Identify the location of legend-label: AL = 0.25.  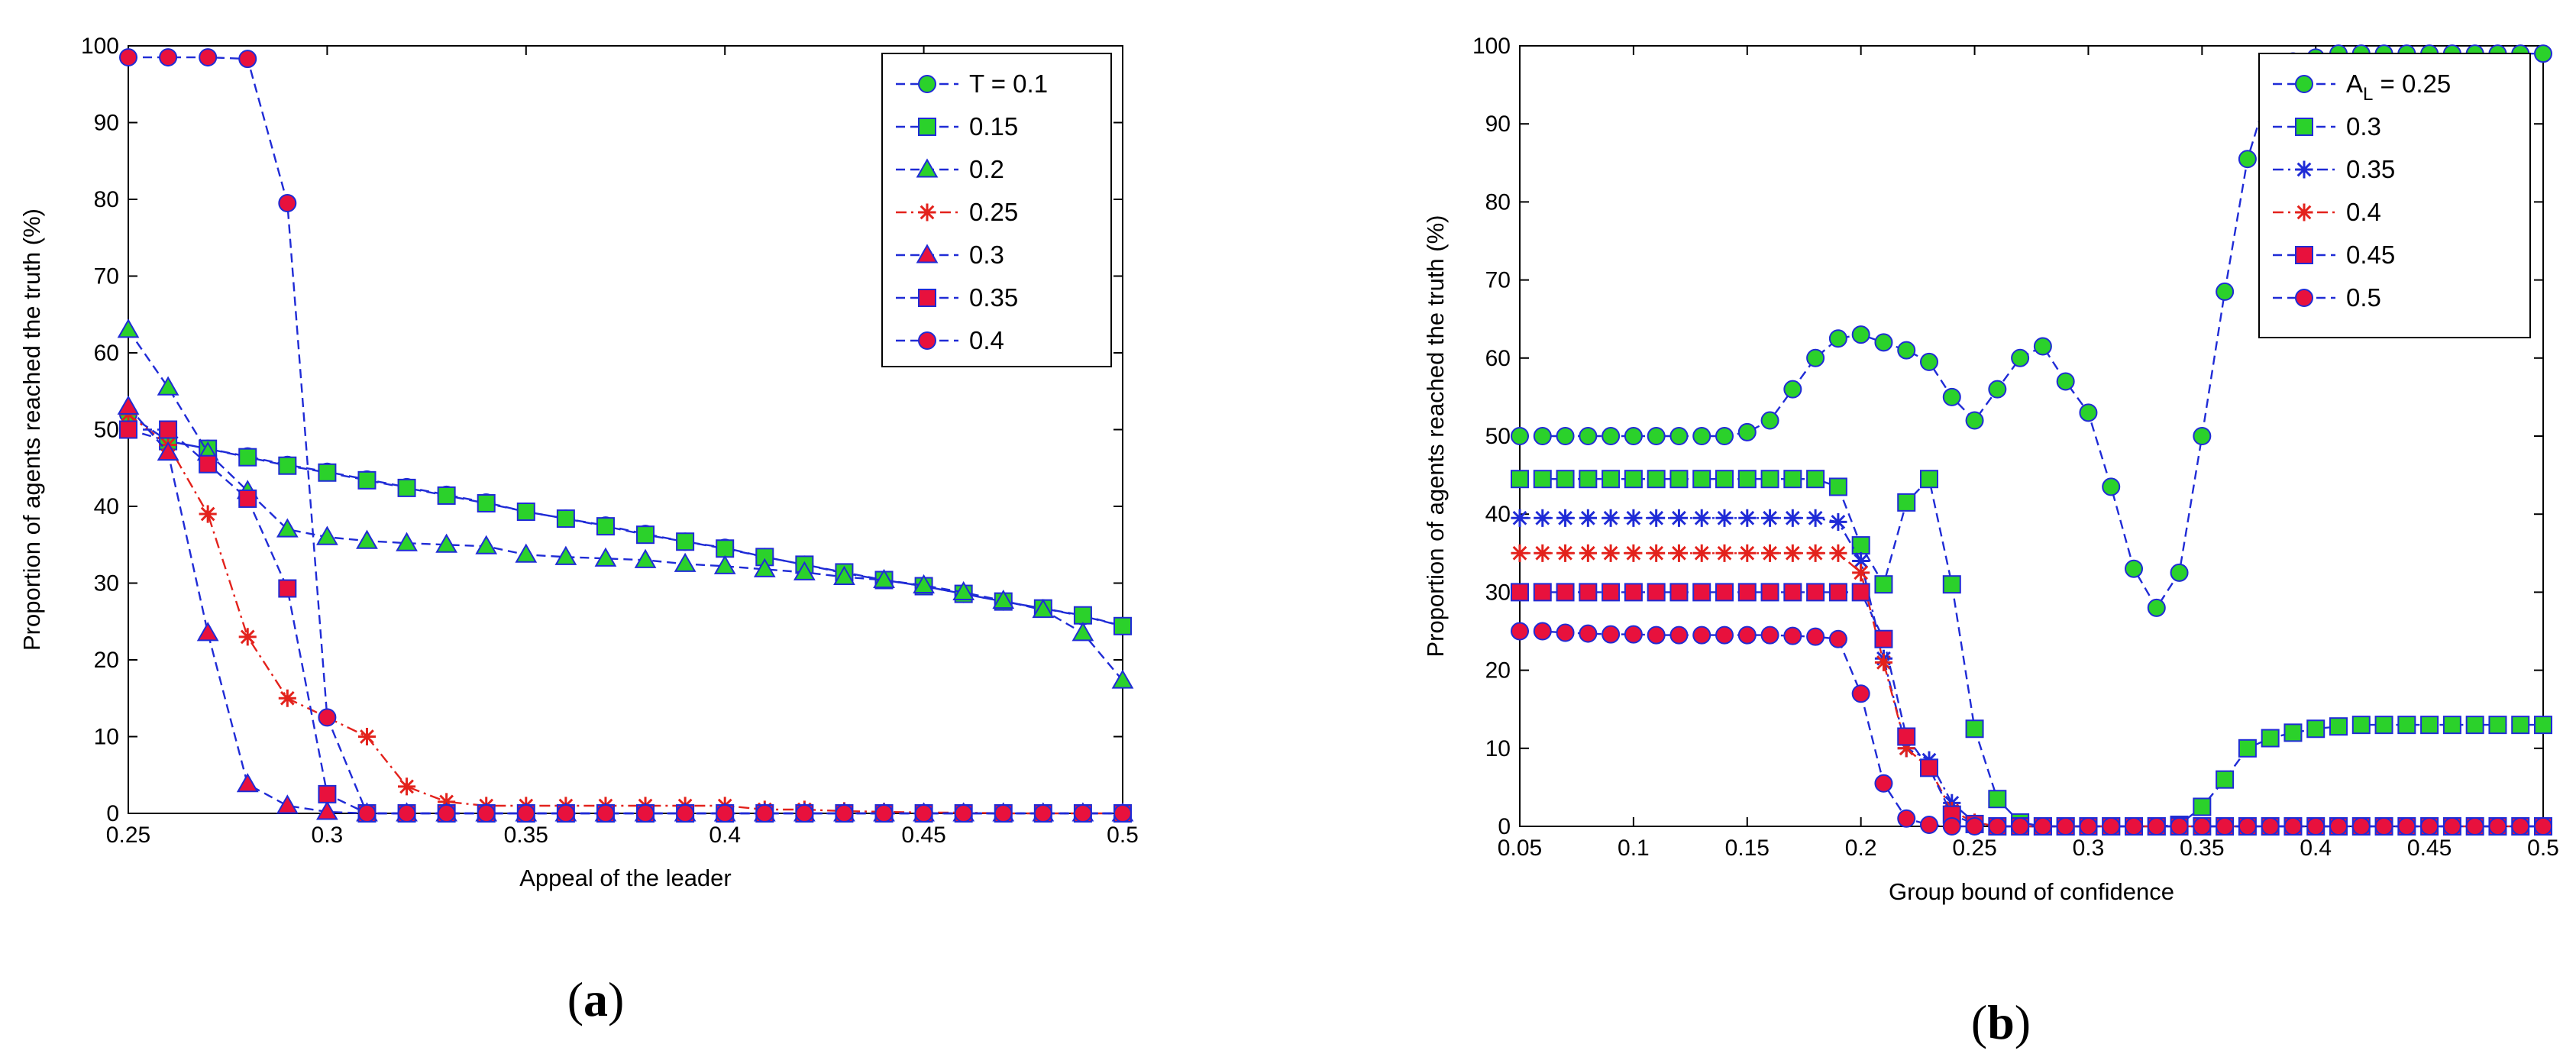
(2398, 87).